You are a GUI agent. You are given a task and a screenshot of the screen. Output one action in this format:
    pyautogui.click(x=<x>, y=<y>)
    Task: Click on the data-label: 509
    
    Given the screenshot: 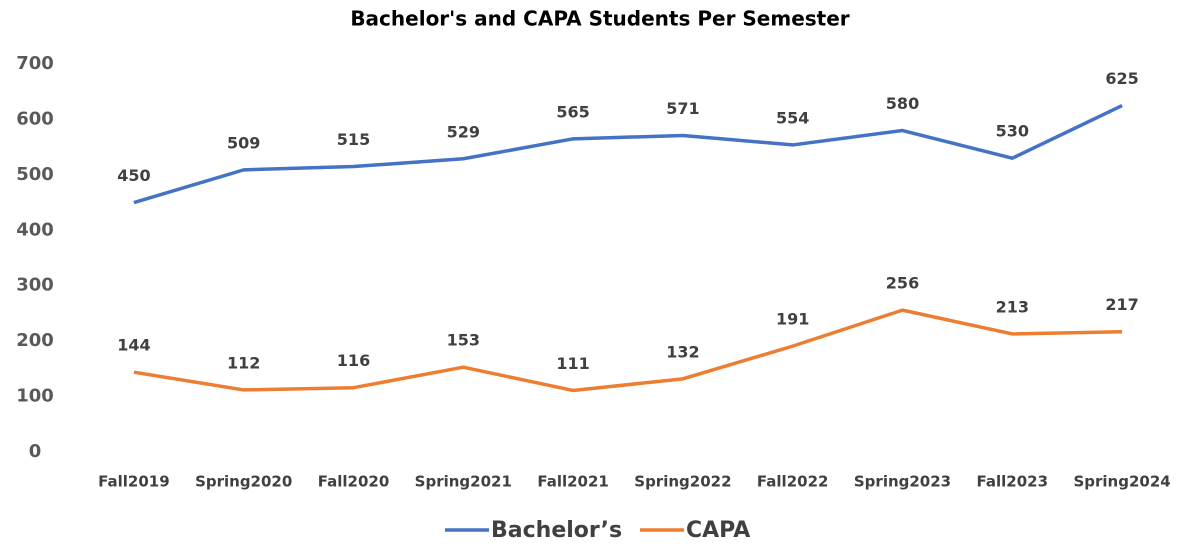 What is the action you would take?
    pyautogui.click(x=243, y=142)
    